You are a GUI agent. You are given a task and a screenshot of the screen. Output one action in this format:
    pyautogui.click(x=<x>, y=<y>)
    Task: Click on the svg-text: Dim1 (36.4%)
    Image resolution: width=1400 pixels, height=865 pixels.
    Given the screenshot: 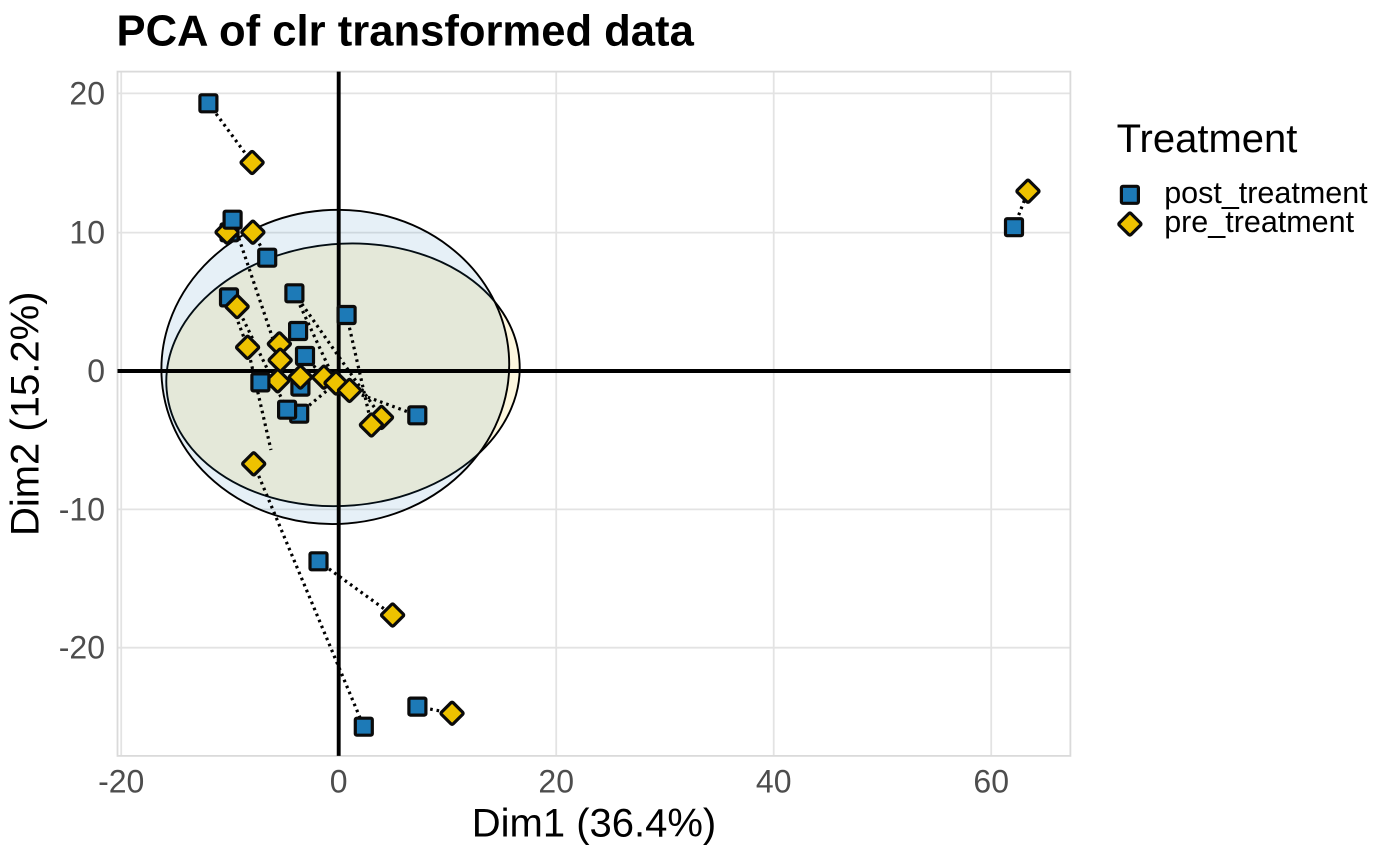 What is the action you would take?
    pyautogui.click(x=594, y=823)
    